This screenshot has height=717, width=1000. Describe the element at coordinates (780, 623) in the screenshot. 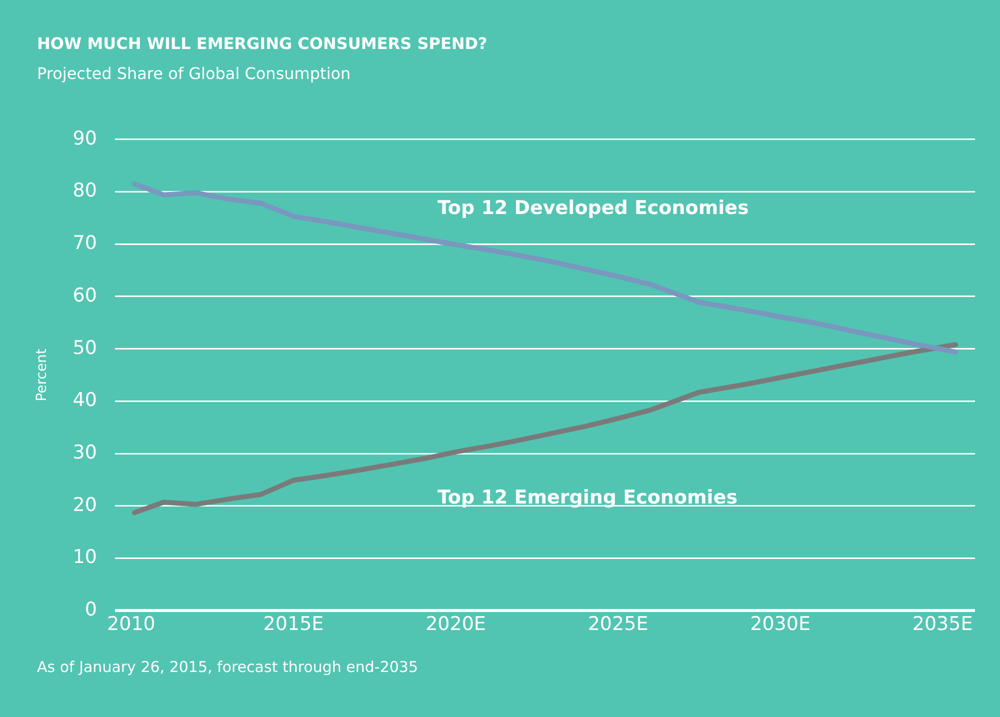

I see `x-tick-label: 2030E` at that location.